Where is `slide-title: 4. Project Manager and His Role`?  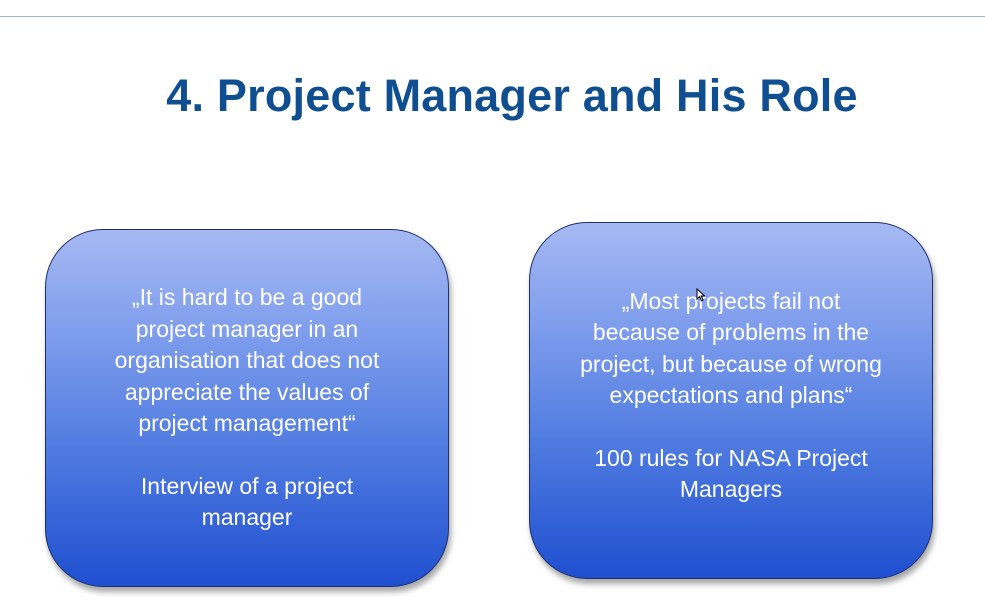 slide-title: 4. Project Manager and His Role is located at coordinates (512, 95).